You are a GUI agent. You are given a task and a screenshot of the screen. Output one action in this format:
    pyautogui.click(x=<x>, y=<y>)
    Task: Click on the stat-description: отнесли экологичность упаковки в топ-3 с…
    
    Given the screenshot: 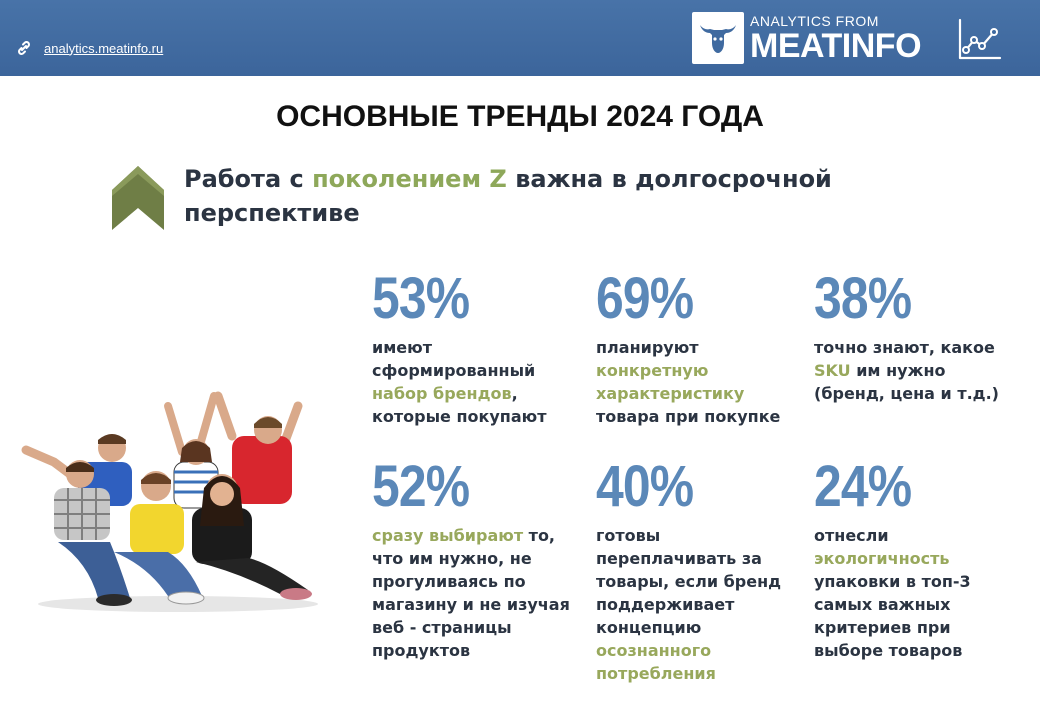 What is the action you would take?
    pyautogui.click(x=914, y=593)
    